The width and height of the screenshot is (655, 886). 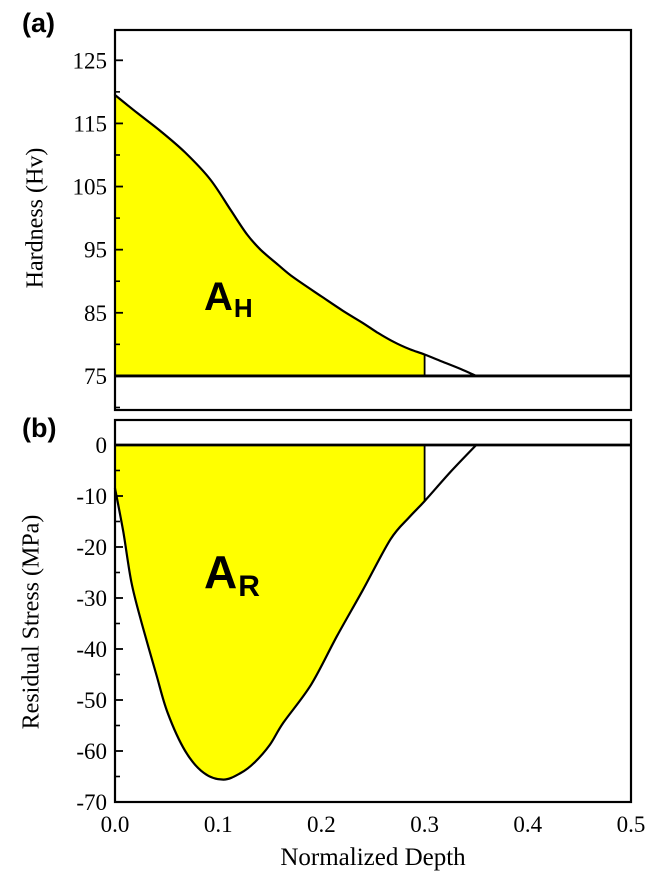 I want to click on y-tick-label: 105, so click(x=90, y=187).